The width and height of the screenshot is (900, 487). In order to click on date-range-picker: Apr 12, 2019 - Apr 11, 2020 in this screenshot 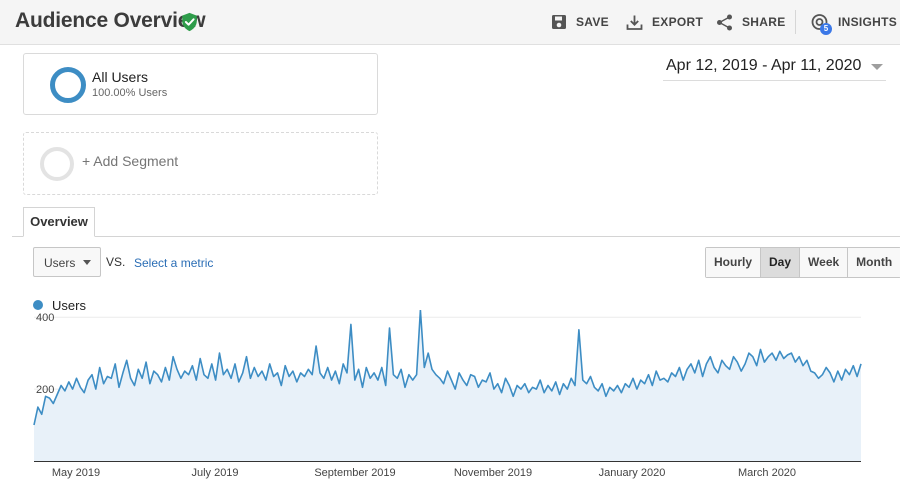, I will do `click(774, 67)`.